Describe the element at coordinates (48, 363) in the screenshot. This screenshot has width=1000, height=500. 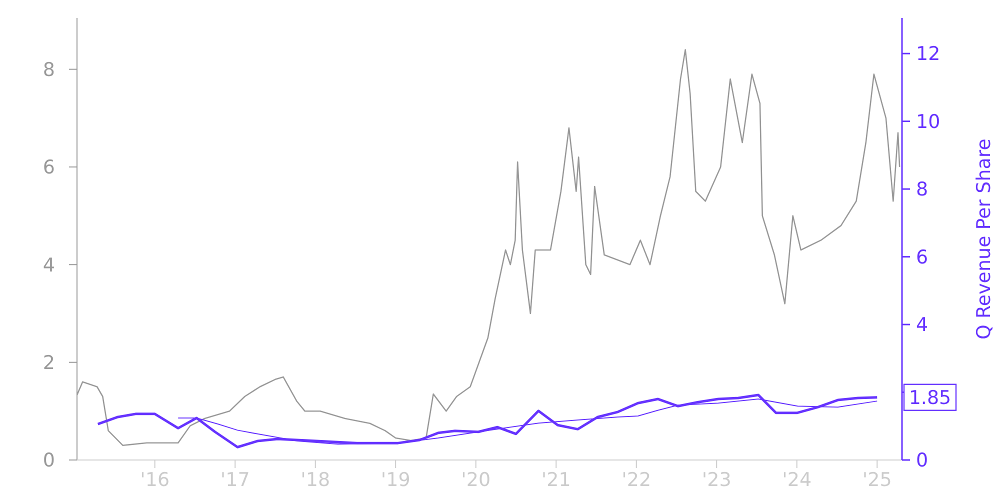
I see `y-tick-label: 2` at that location.